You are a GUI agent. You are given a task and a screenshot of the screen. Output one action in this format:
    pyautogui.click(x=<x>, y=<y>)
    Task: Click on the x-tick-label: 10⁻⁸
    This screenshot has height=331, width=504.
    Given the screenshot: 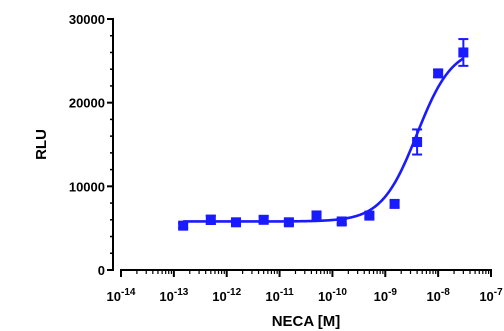 What is the action you would take?
    pyautogui.click(x=438, y=295)
    